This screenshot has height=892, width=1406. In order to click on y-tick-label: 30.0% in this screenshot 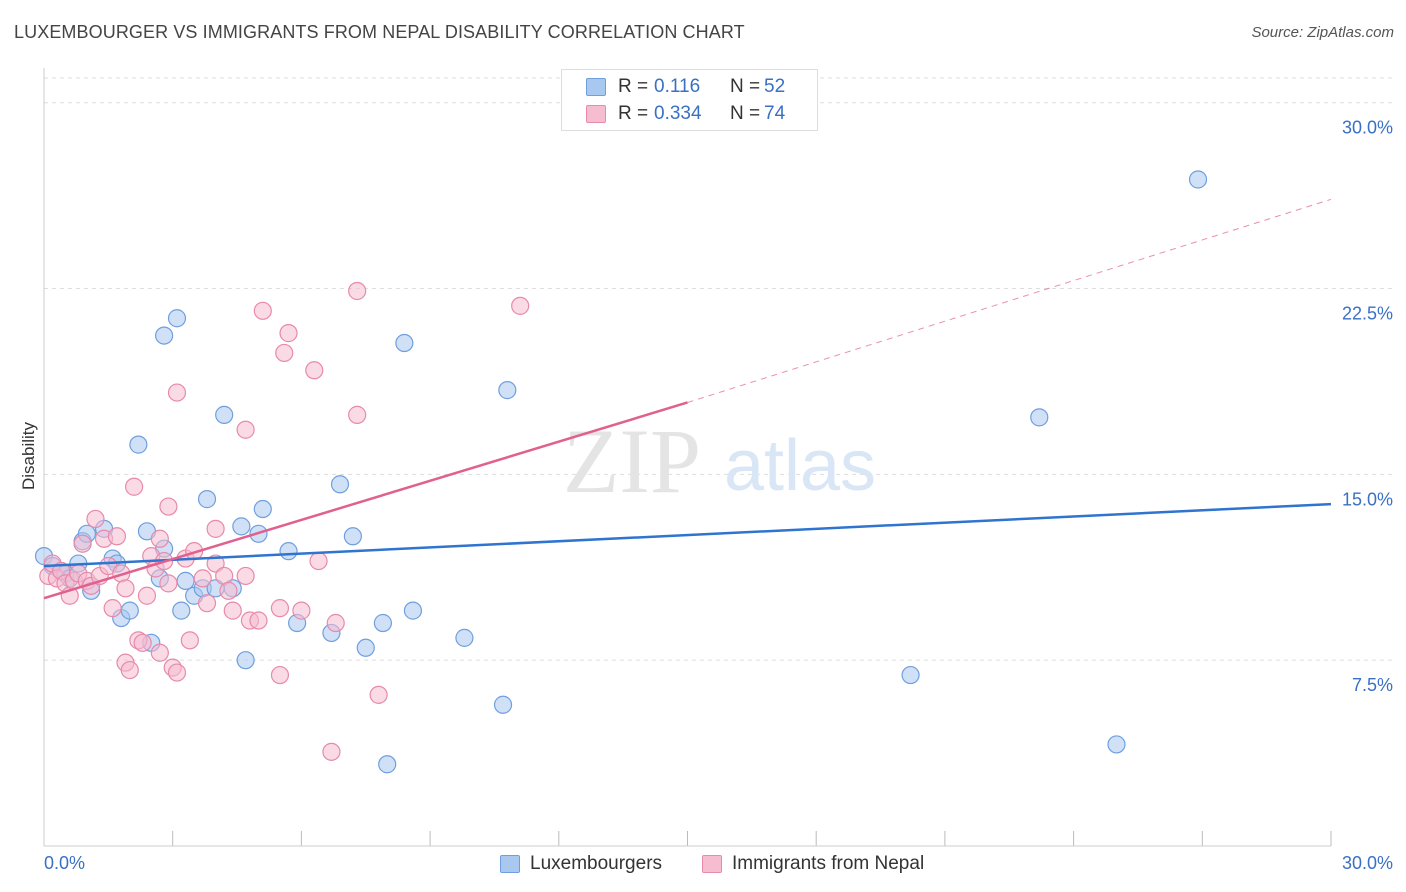, I will do `click(1367, 128)`.